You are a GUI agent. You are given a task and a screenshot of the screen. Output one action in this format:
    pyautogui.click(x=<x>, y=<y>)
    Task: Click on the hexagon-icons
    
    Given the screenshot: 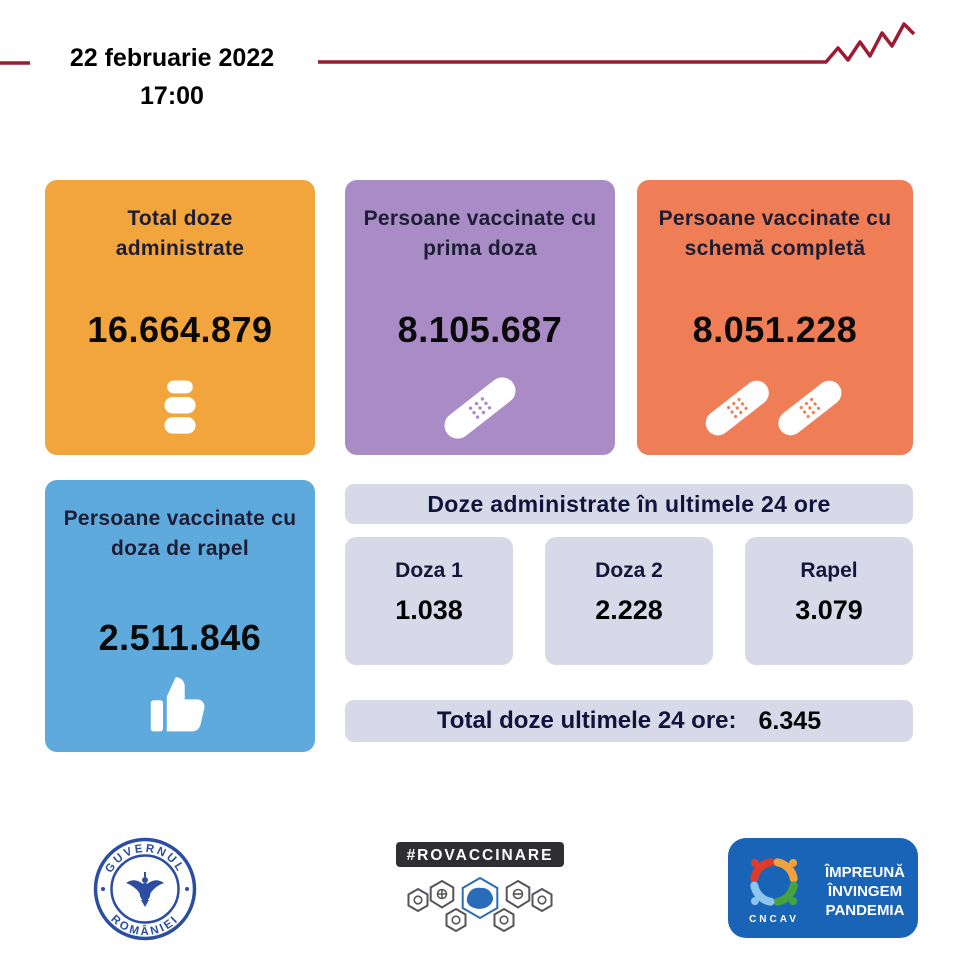 What is the action you would take?
    pyautogui.click(x=480, y=904)
    